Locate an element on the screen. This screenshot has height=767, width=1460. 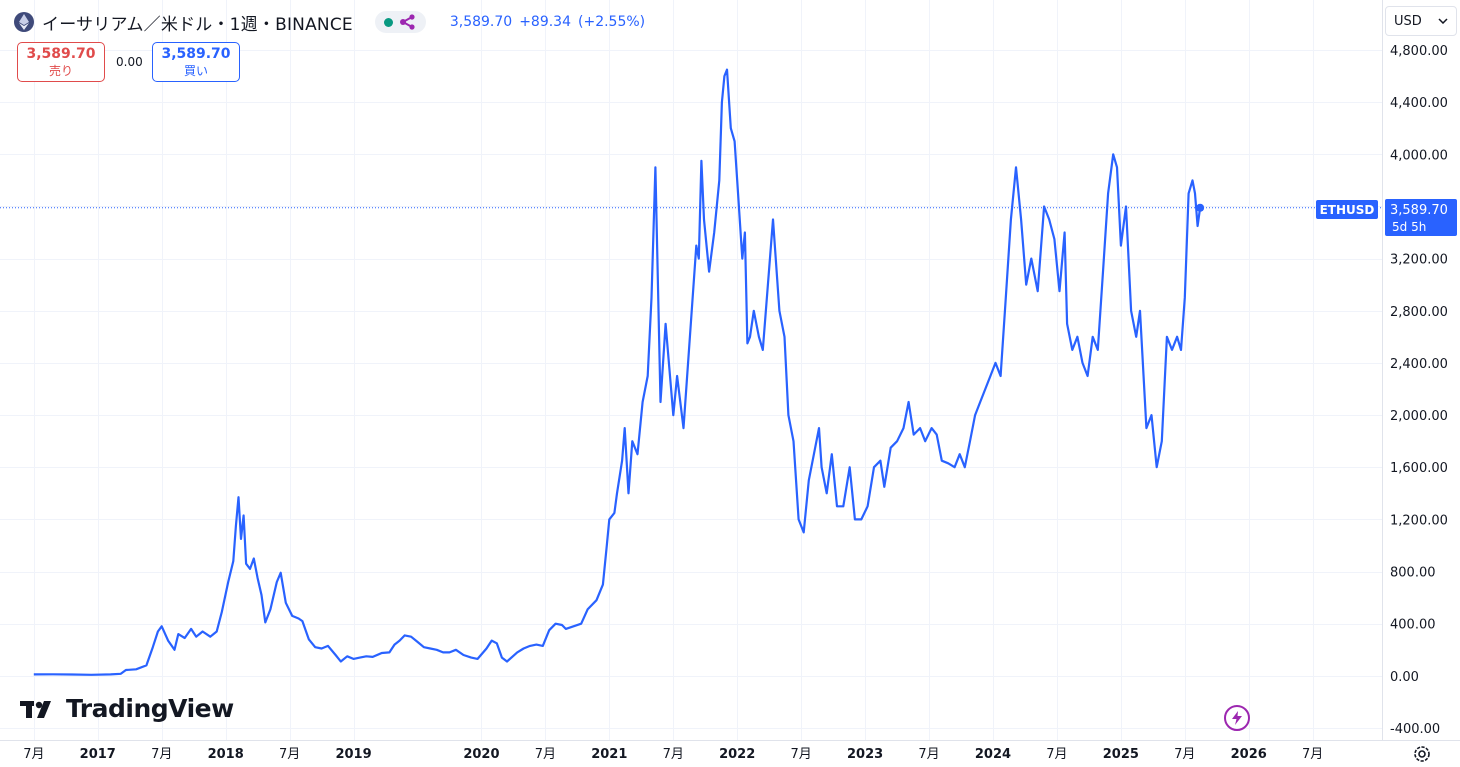
sell-button: 3,589.70 売り is located at coordinates (61, 62).